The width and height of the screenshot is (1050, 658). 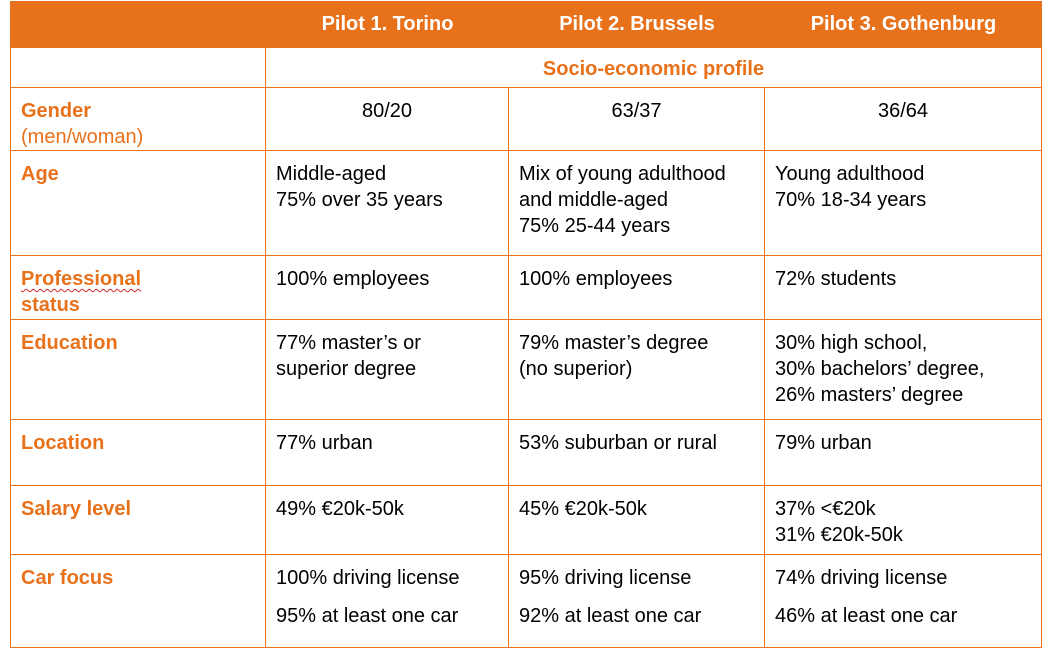 I want to click on education-brussels: 79% master’s degree (no superior), so click(x=637, y=369).